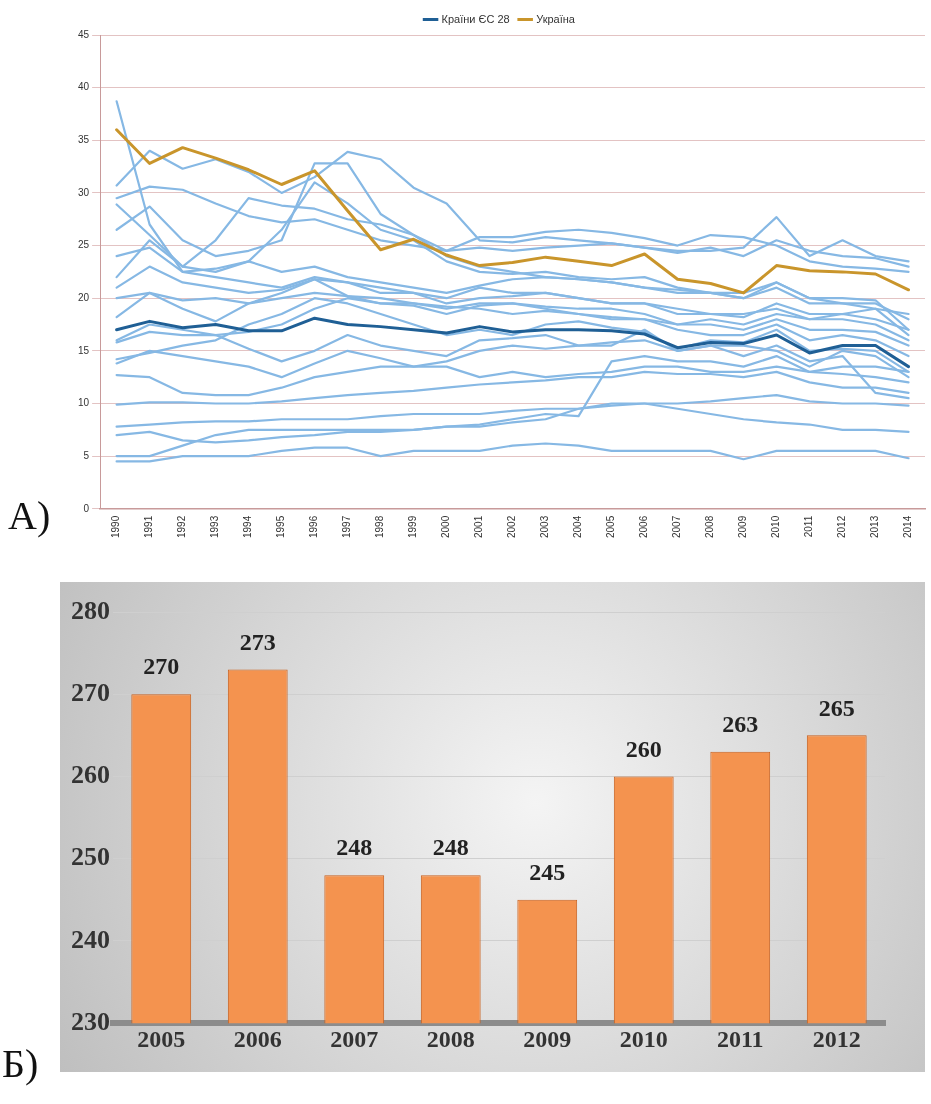 This screenshot has width=931, height=1104. I want to click on y-tick-label: 270, so click(90, 692).